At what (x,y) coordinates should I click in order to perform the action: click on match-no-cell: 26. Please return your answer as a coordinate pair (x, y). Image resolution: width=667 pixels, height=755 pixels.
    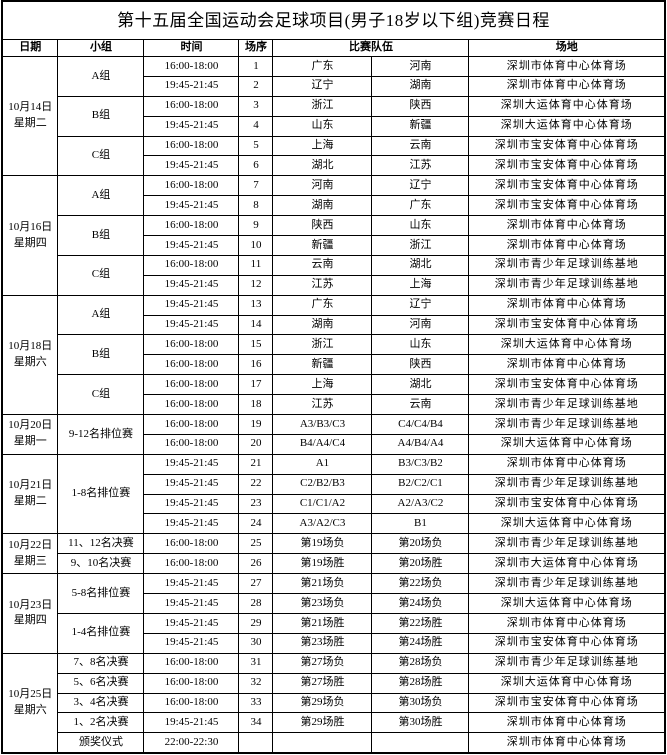
    Looking at the image, I should click on (256, 564).